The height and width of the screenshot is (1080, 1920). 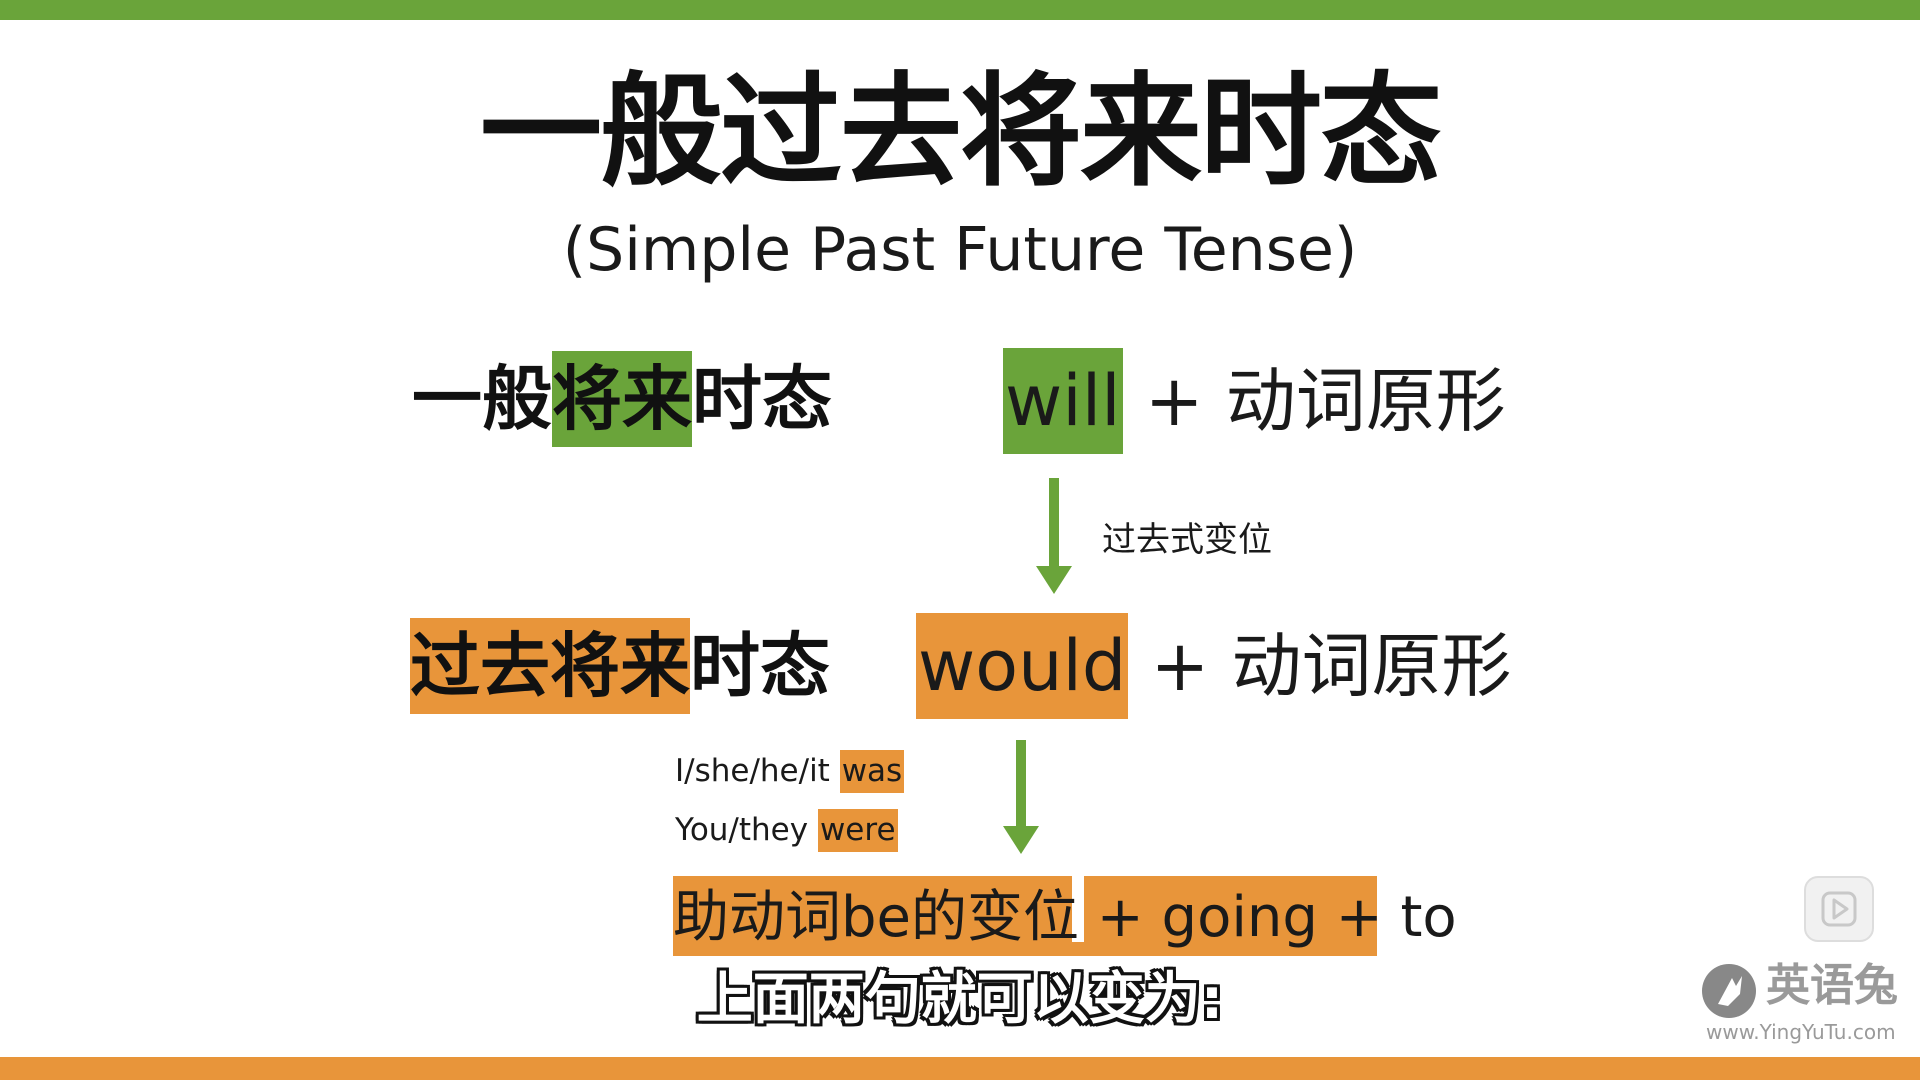 What do you see at coordinates (482, 398) in the screenshot?
I see `label-prefix: 一般` at bounding box center [482, 398].